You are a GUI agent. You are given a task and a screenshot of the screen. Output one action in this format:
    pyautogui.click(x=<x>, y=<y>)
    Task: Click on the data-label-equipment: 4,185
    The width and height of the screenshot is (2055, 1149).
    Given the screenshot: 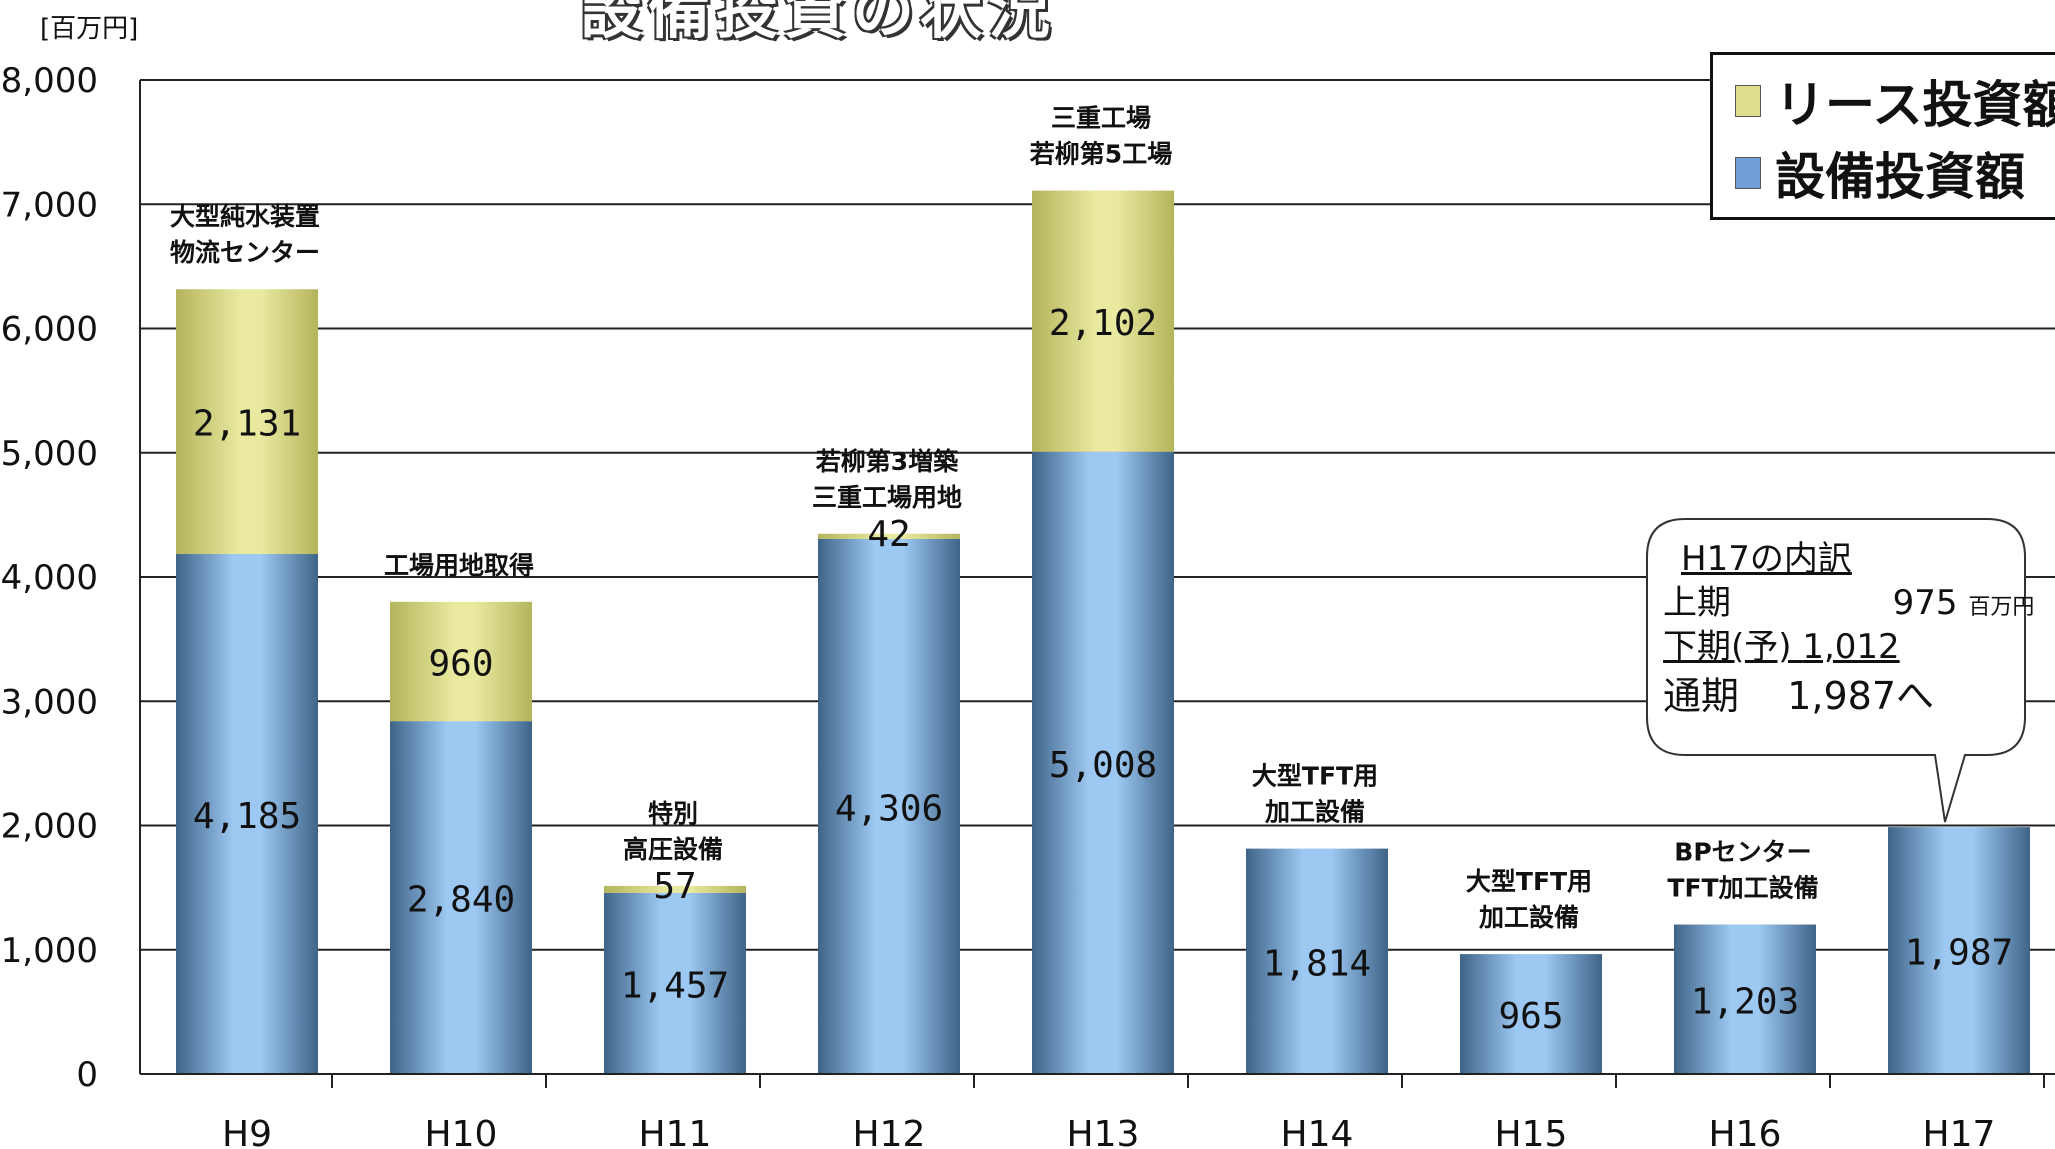 What is the action you would take?
    pyautogui.click(x=247, y=816)
    